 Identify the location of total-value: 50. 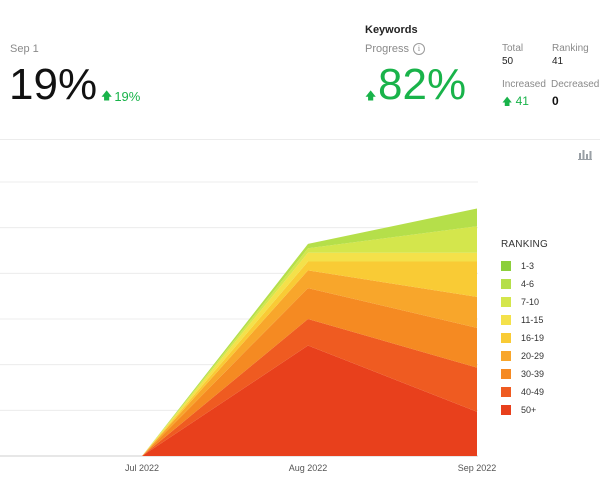
(508, 61).